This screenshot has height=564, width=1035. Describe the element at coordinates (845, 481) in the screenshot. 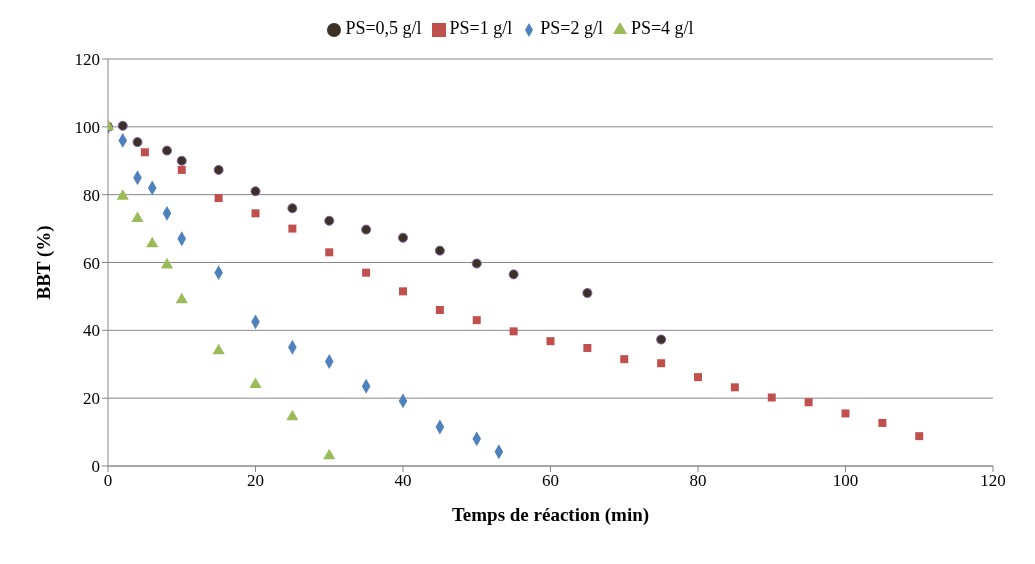

I see `x-tick-label: 100` at that location.